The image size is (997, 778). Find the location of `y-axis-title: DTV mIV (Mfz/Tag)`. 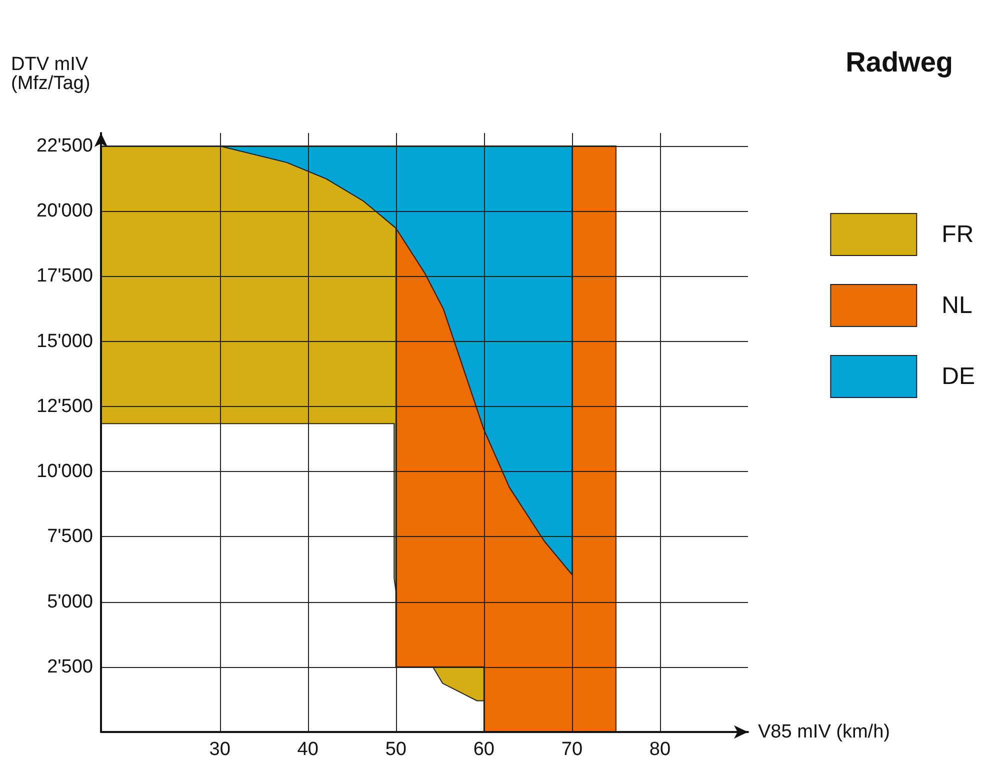

y-axis-title: DTV mIV (Mfz/Tag) is located at coordinates (50, 74).